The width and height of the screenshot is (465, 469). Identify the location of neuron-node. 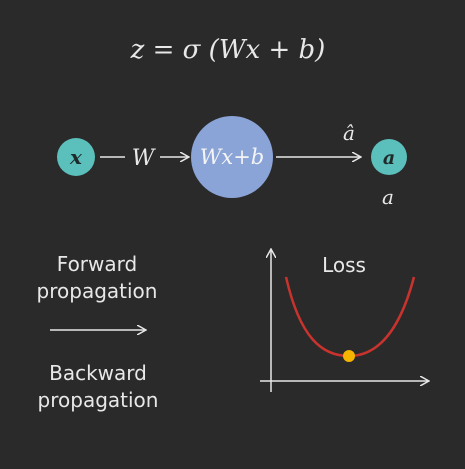
(232, 157).